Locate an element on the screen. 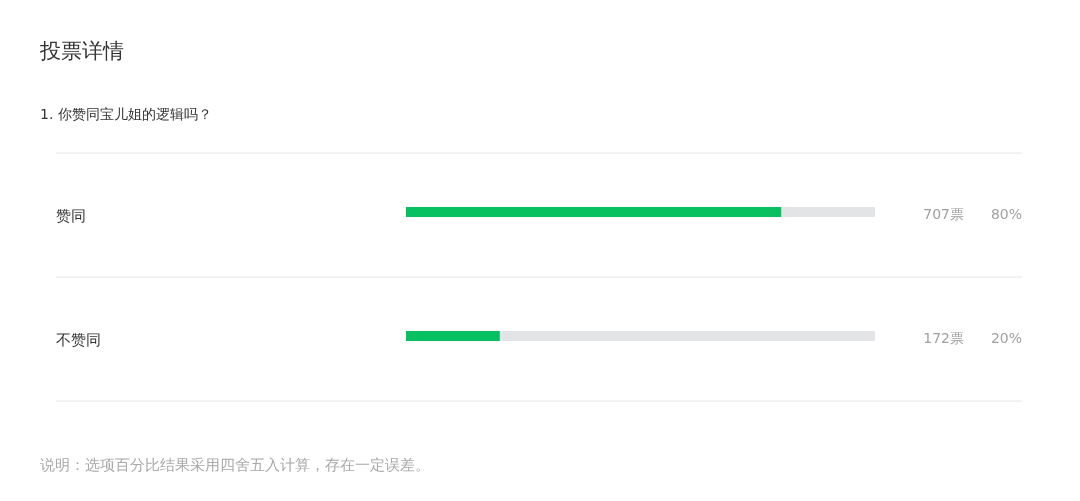  text: 说明：选项百分比结果采用四舍五入计算，存在一定误差。 is located at coordinates (235, 465).